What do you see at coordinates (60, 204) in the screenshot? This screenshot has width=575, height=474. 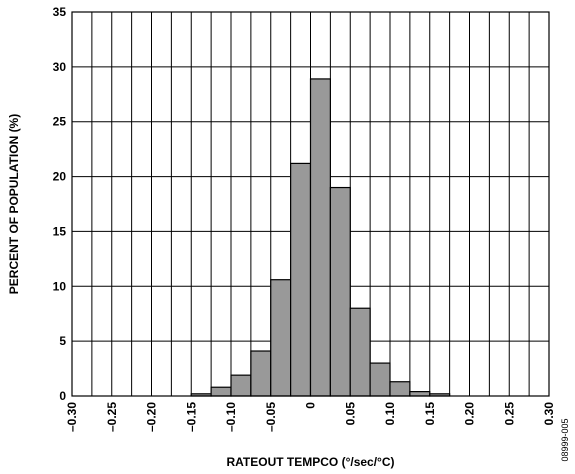 I see `y-tick-labels: 0 5 10 15 20 25 30 35` at bounding box center [60, 204].